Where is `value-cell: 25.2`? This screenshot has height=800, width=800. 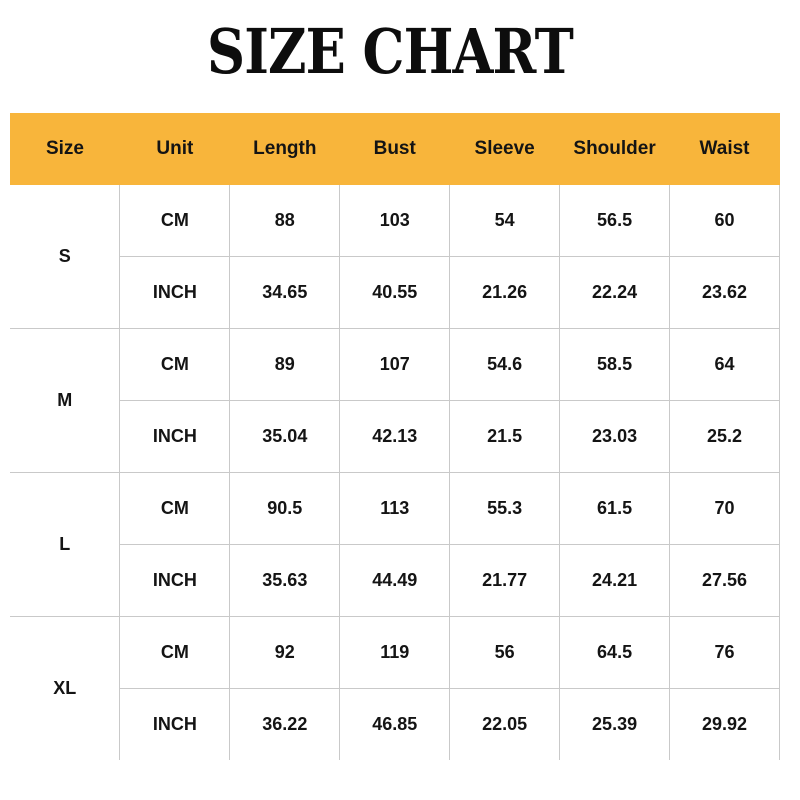 value-cell: 25.2 is located at coordinates (724, 436).